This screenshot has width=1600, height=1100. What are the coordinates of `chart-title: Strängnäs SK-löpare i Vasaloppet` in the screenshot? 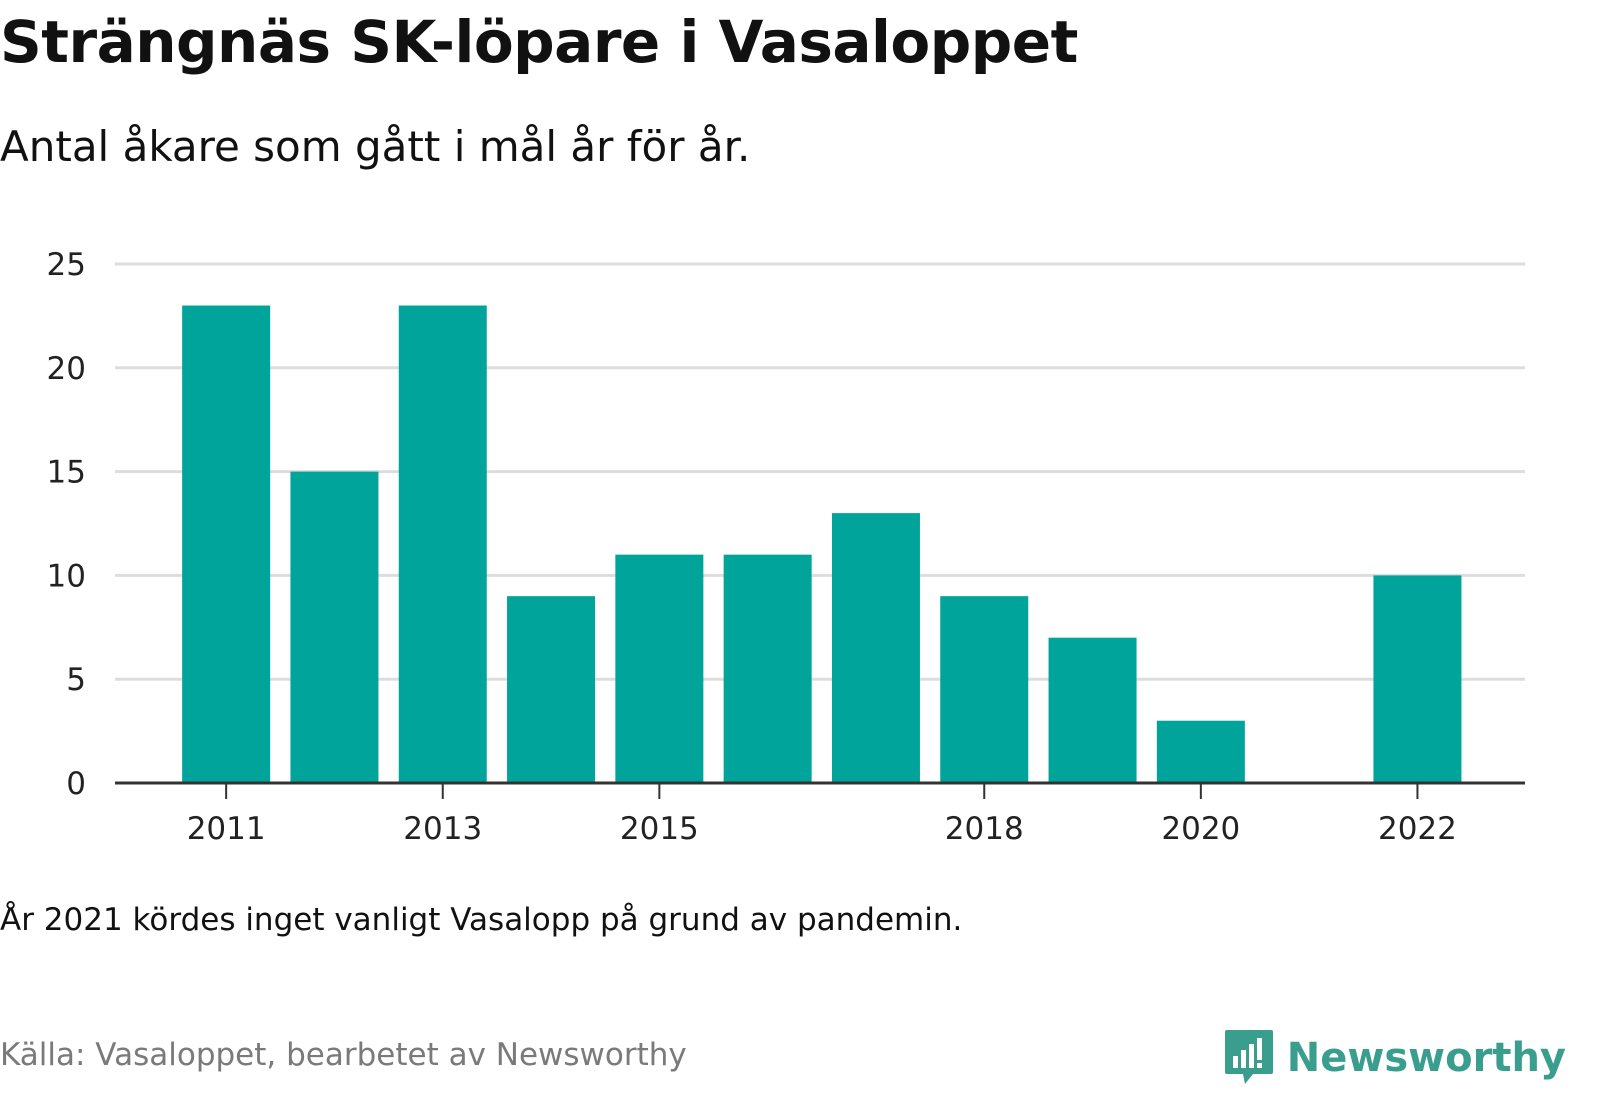 It's located at (539, 42).